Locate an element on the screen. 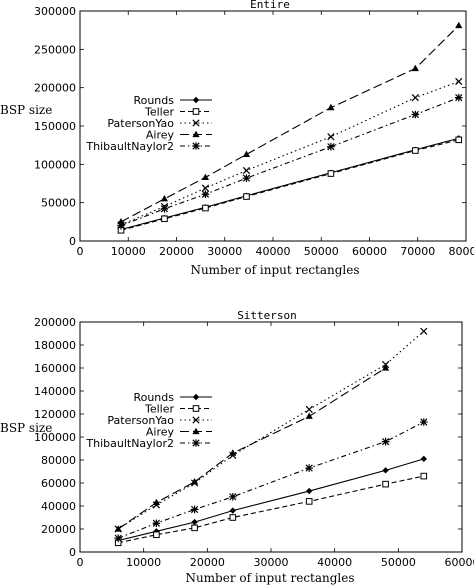 The height and width of the screenshot is (585, 474). x-tick-label: 0 is located at coordinates (80, 251).